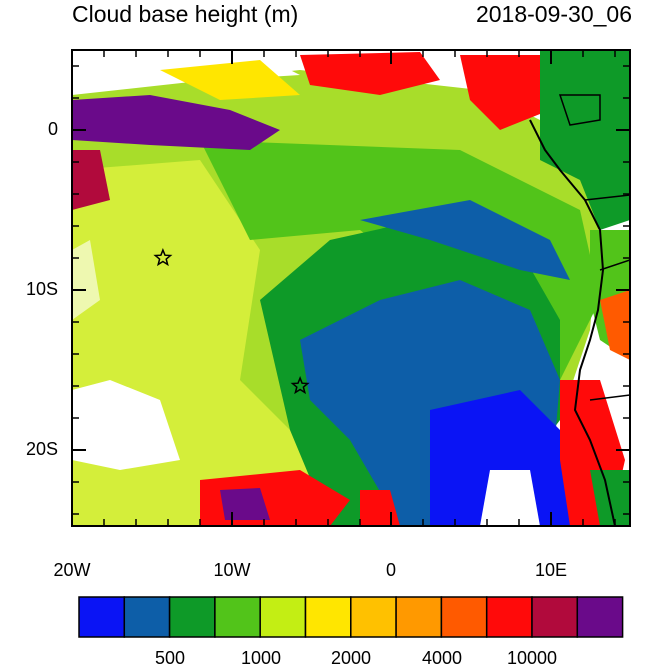 The height and width of the screenshot is (669, 650). I want to click on x-tick-label-10e: 10E, so click(551, 570).